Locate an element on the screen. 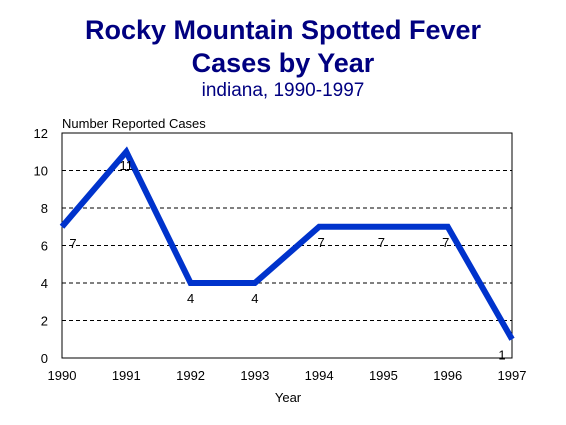  x-tick-label: 1995 is located at coordinates (383, 375).